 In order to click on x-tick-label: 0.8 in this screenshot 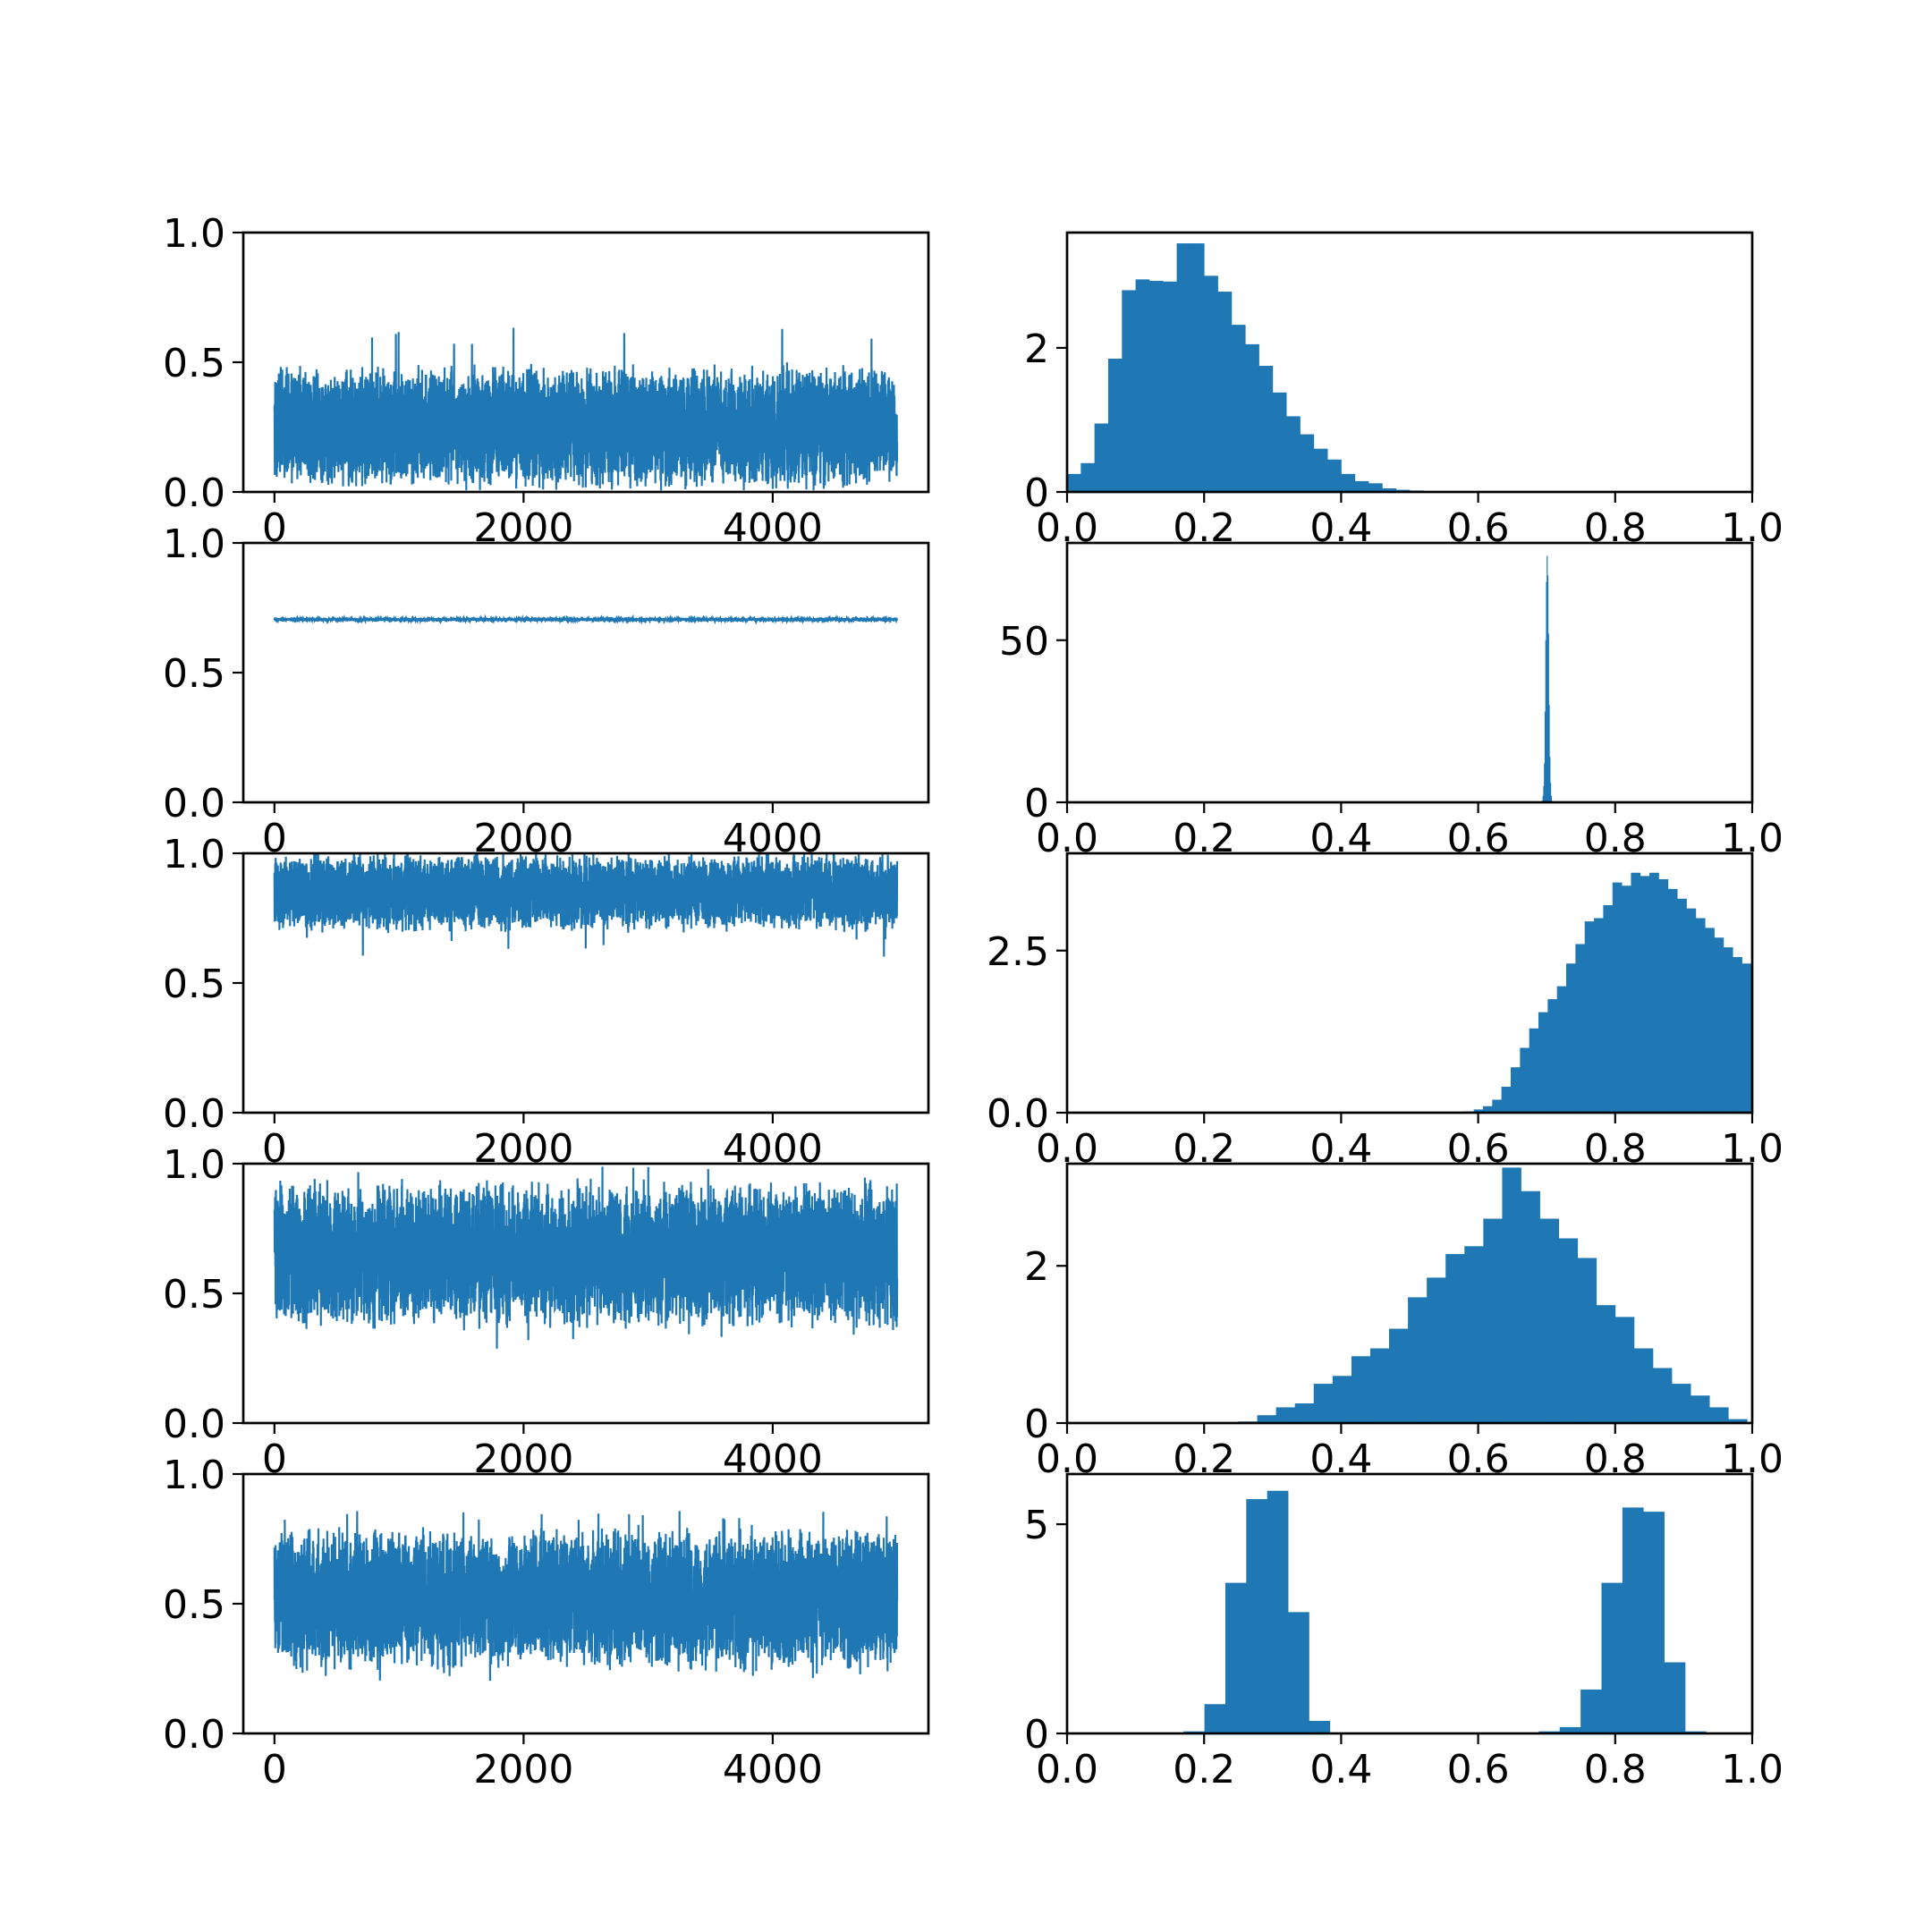, I will do `click(1615, 1769)`.